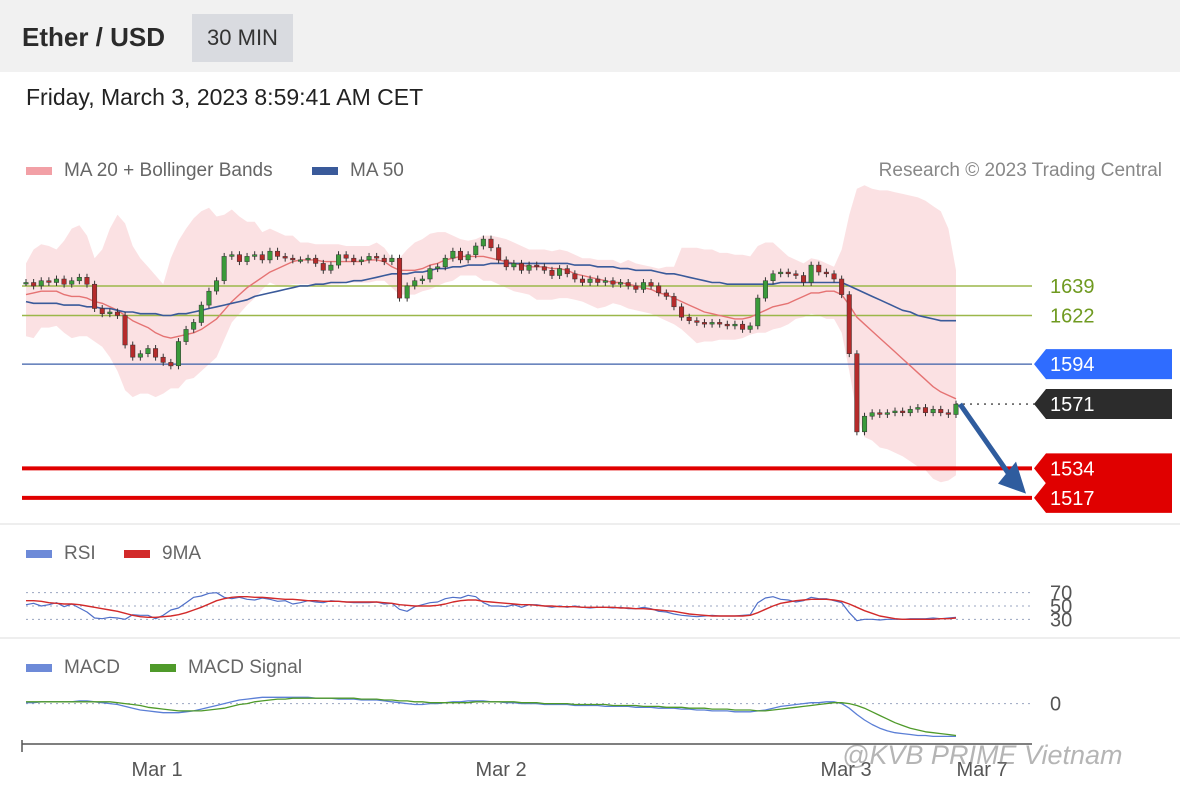  What do you see at coordinates (377, 170) in the screenshot?
I see `ma50-legend-label: MA 50` at bounding box center [377, 170].